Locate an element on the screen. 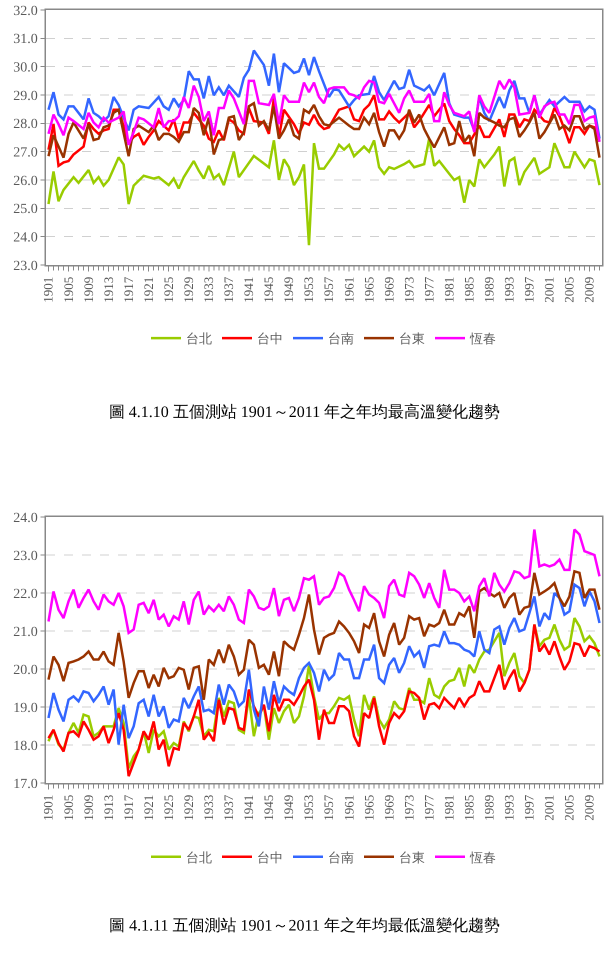  y-tick-label: 20.0 is located at coordinates (25, 670).